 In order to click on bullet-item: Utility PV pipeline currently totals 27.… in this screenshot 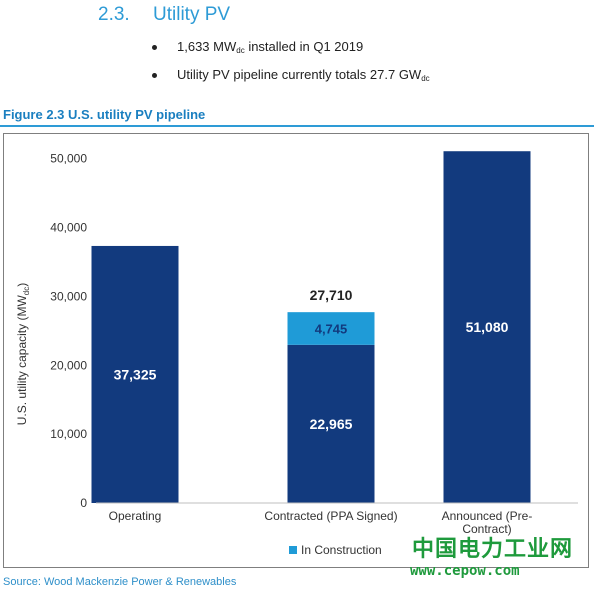, I will do `click(290, 78)`.